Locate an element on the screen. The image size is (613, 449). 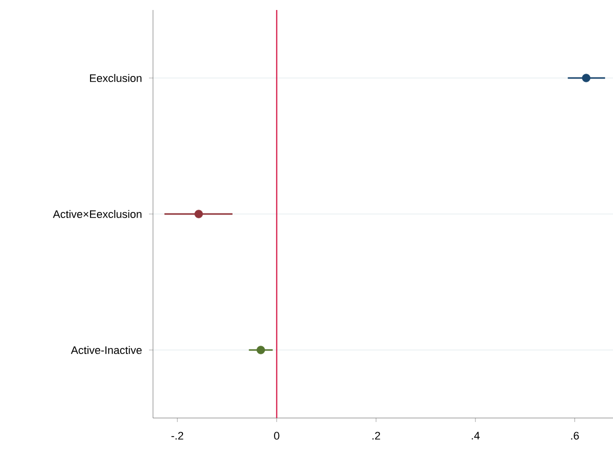
x-tick-label: 0 is located at coordinates (277, 436).